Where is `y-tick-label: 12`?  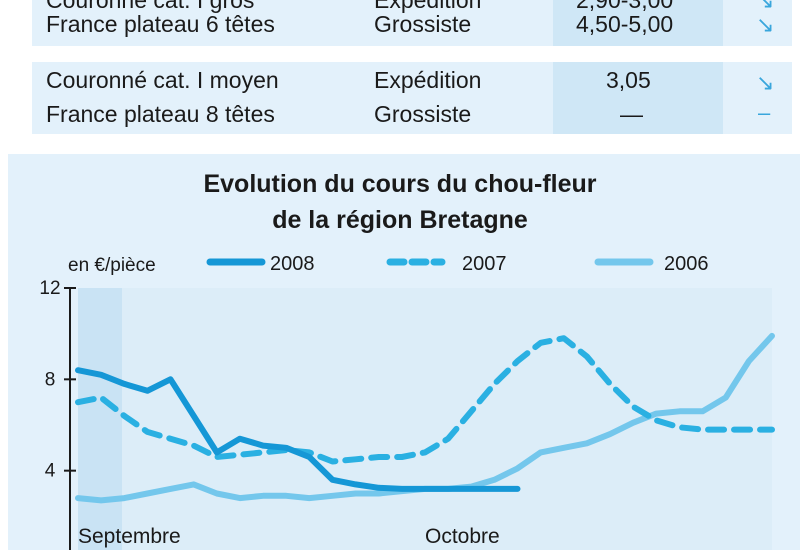 y-tick-label: 12 is located at coordinates (49, 288).